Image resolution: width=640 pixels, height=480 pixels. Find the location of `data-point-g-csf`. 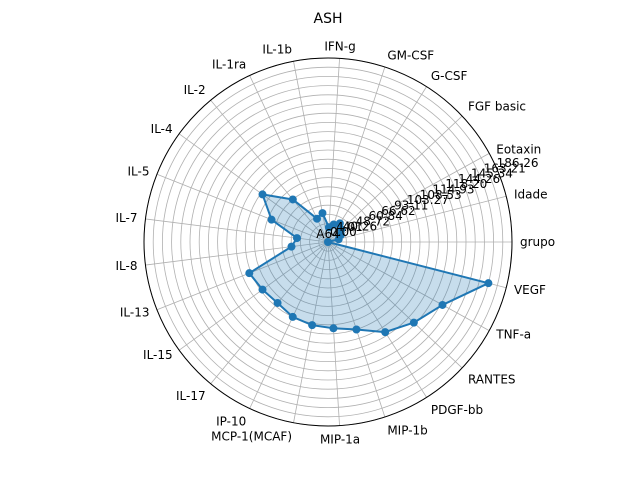

data-point-g-csf is located at coordinates (339, 223).